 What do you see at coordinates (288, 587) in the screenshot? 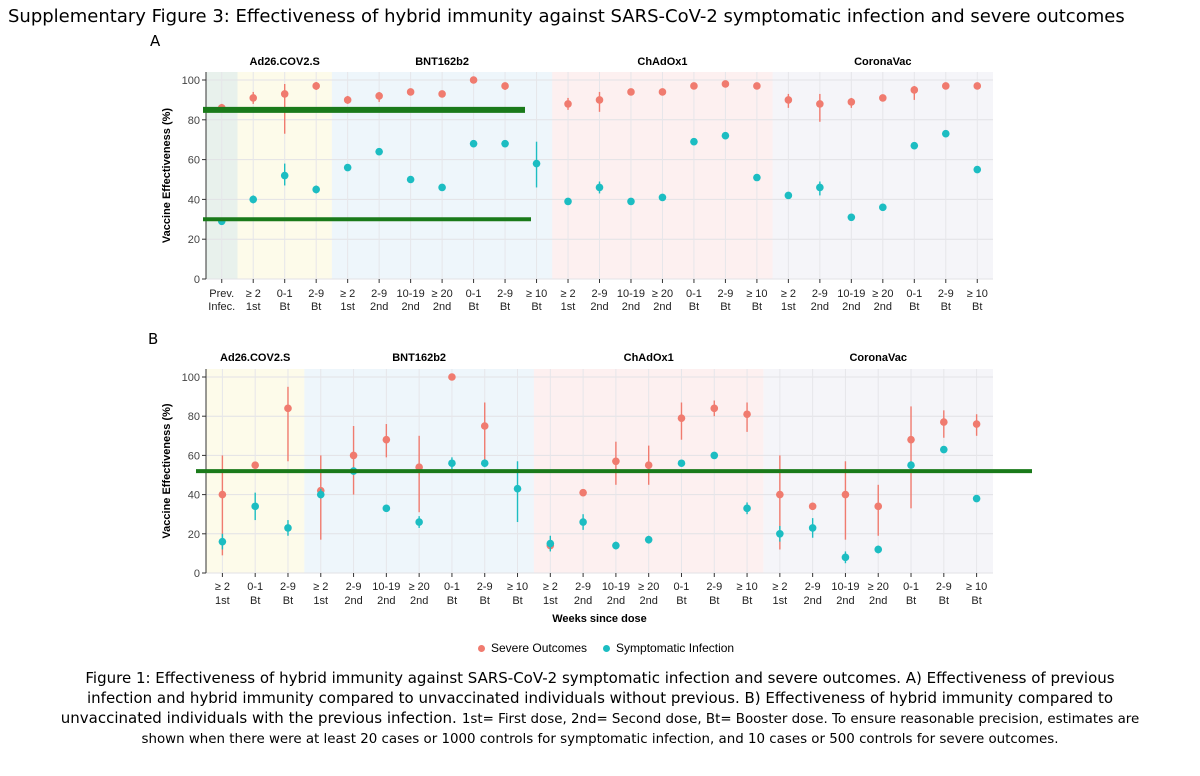
I see `panel-b-x-tick-label-top-2: 2-9` at bounding box center [288, 587].